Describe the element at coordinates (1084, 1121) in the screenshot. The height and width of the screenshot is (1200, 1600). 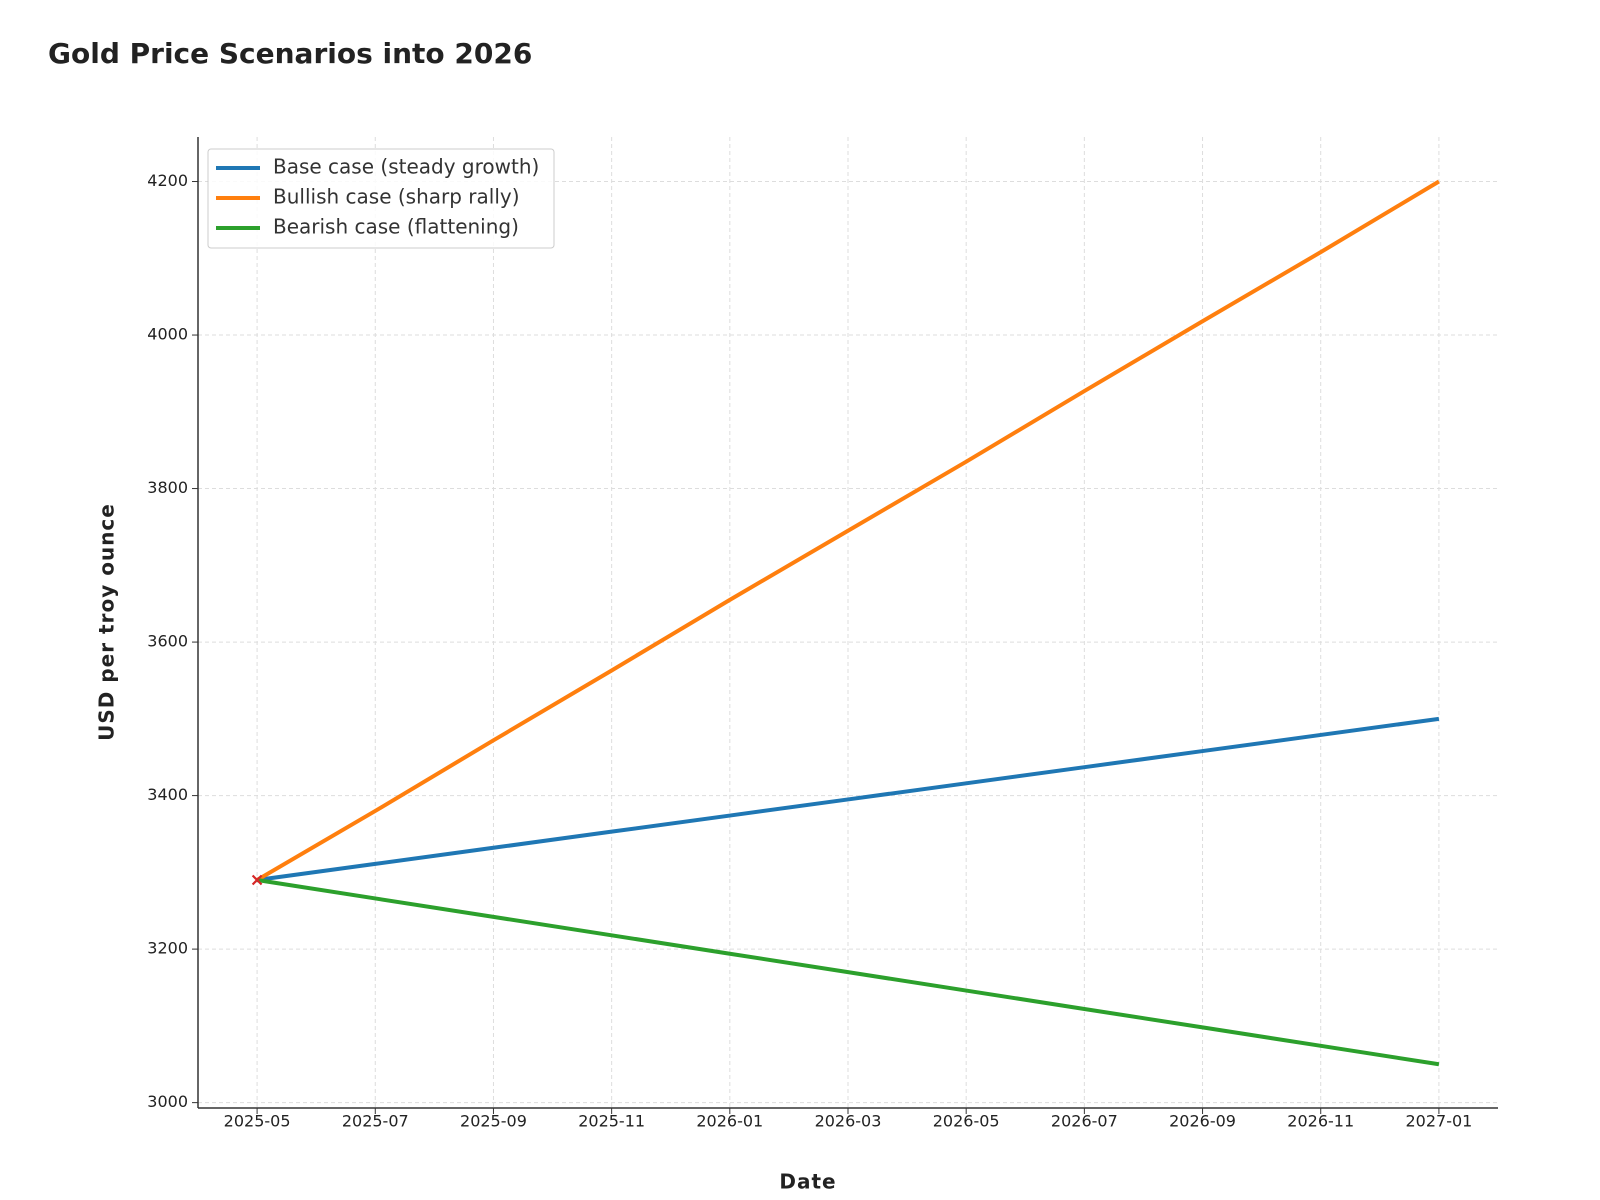
I see `x-tick-label: 2026-07` at that location.